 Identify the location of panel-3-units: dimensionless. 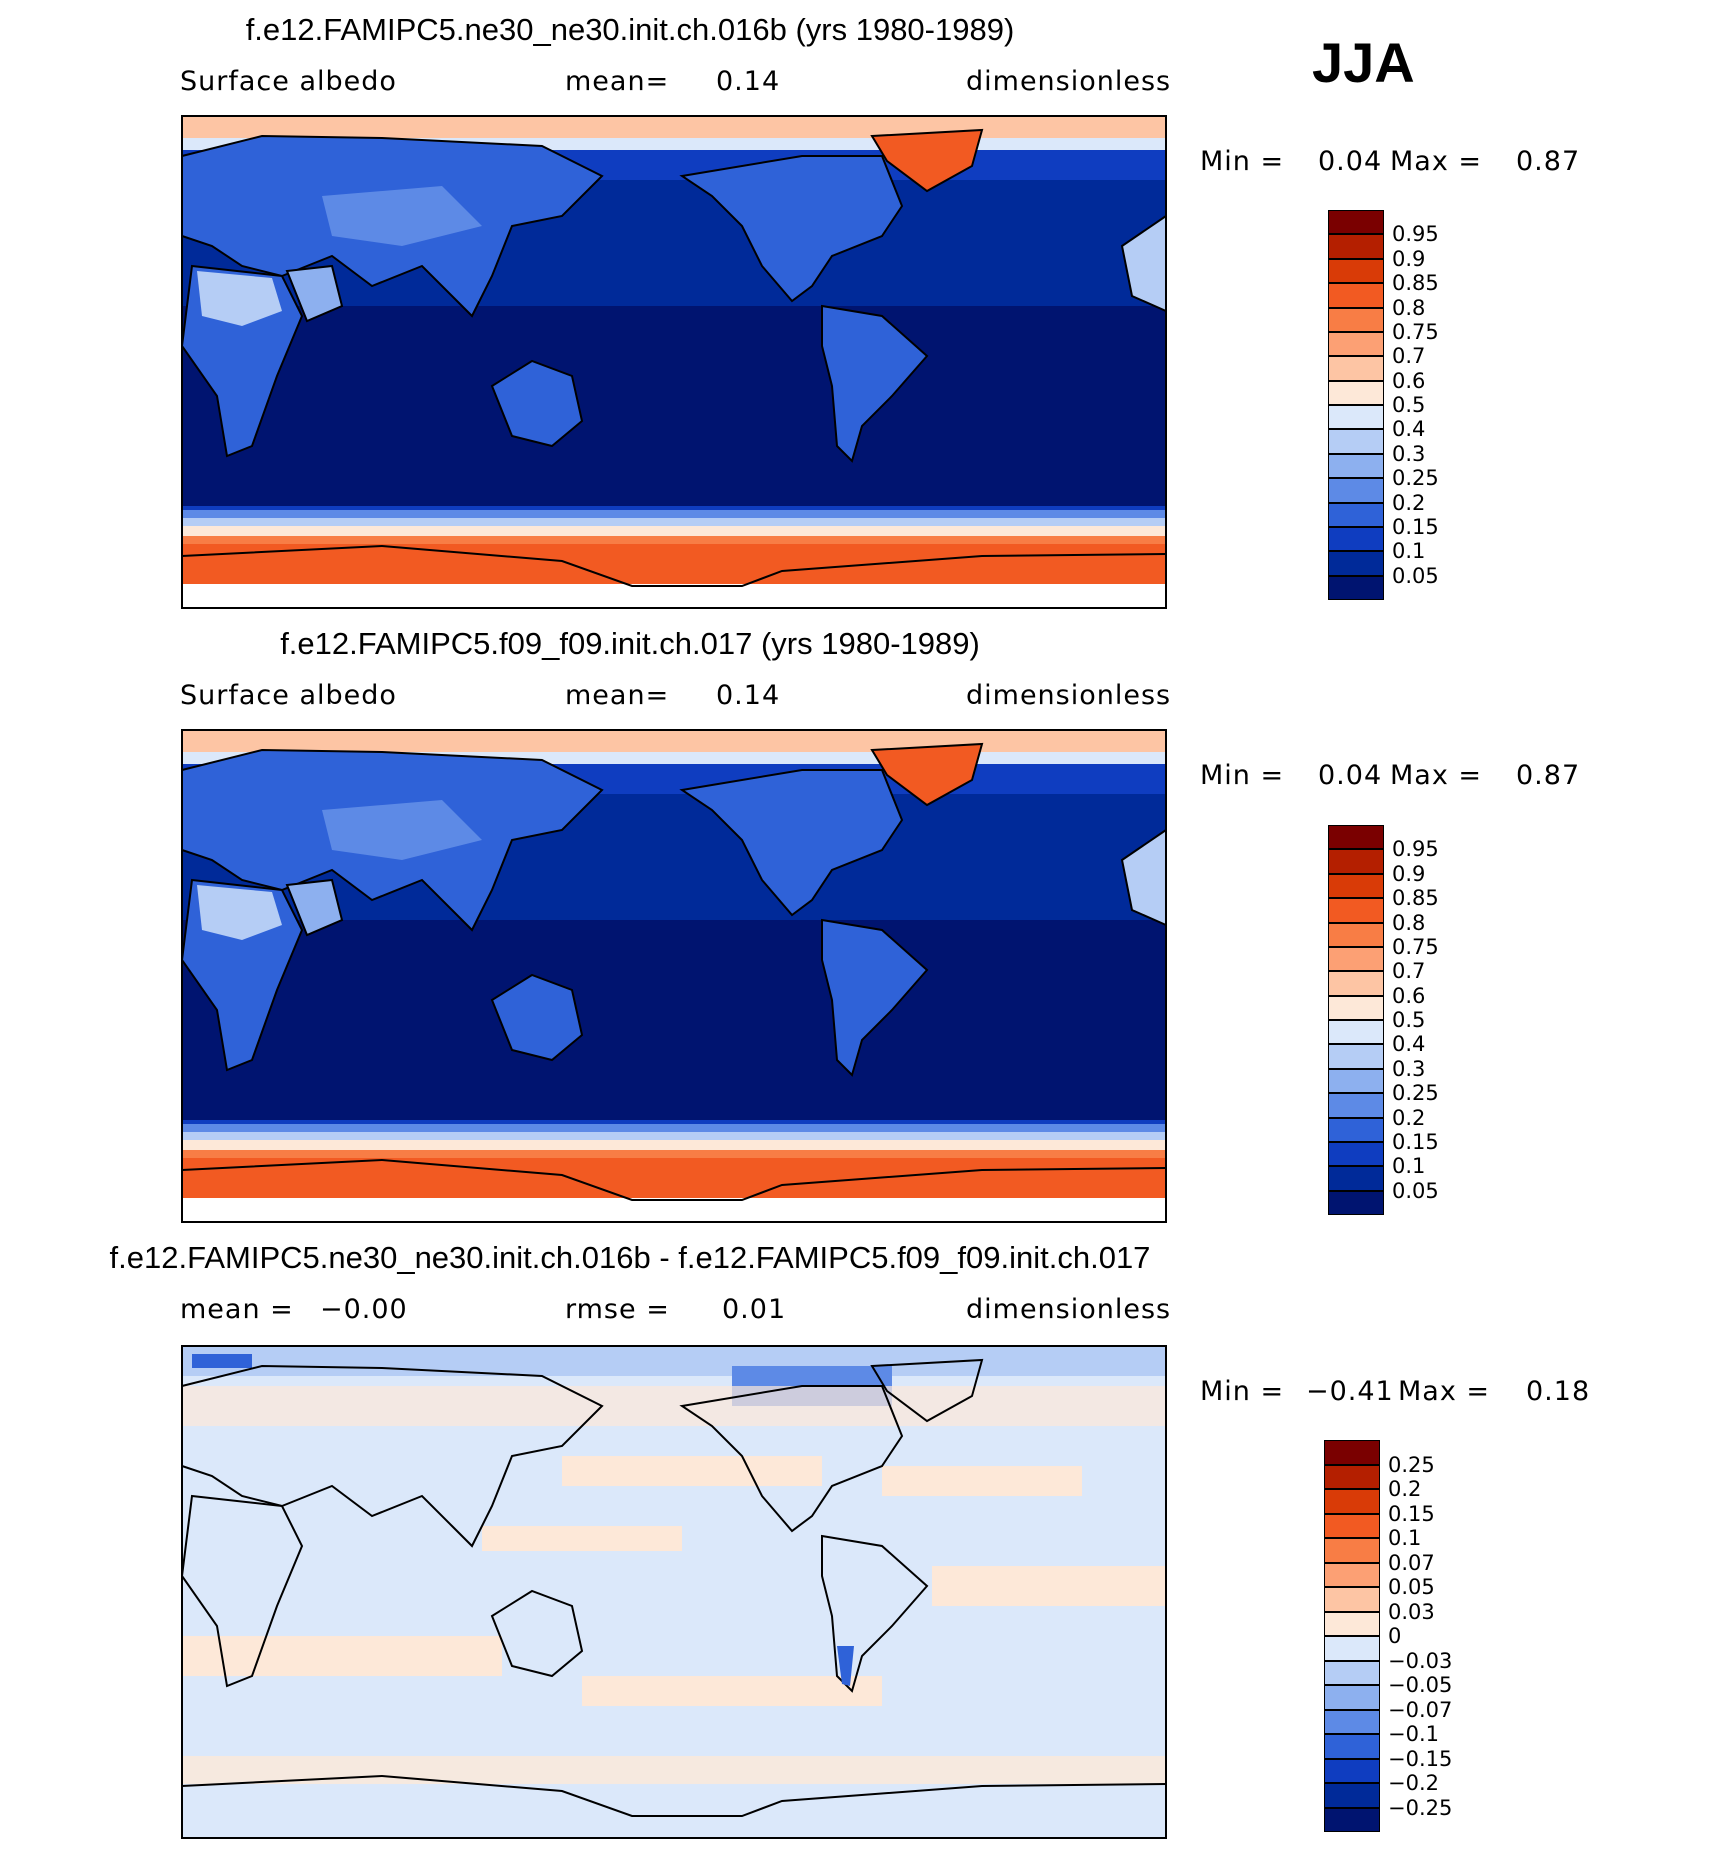
(1069, 1309).